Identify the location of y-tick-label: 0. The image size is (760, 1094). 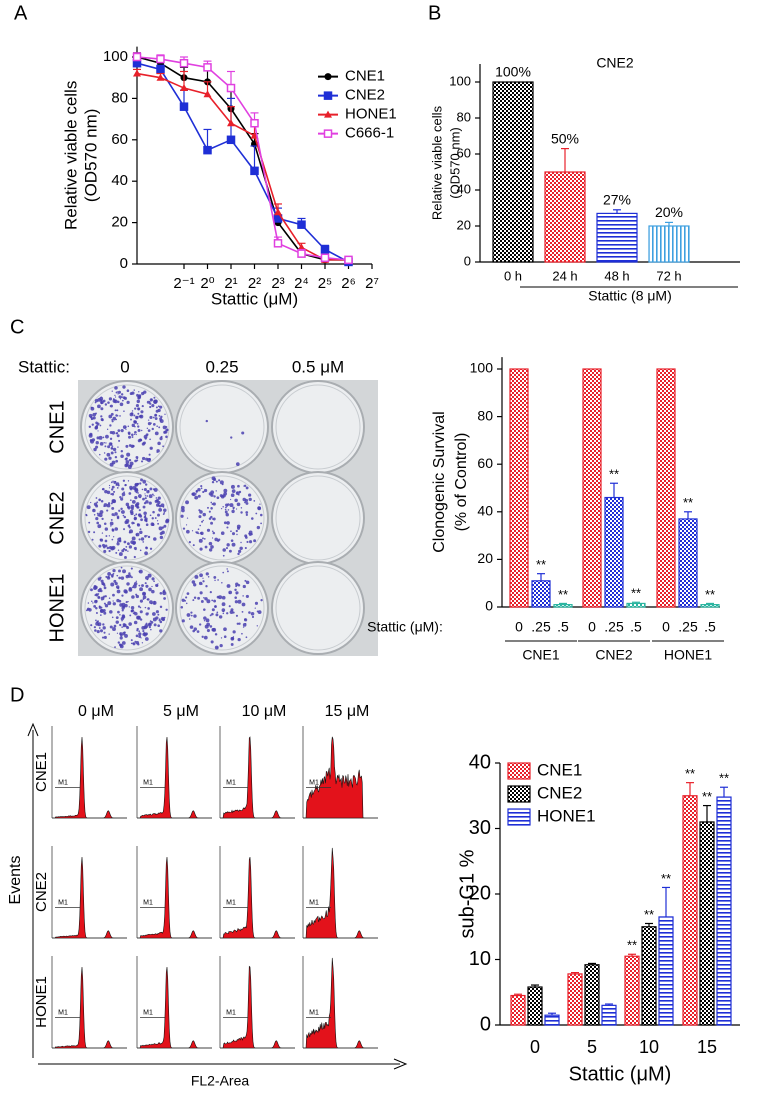
(485, 1024).